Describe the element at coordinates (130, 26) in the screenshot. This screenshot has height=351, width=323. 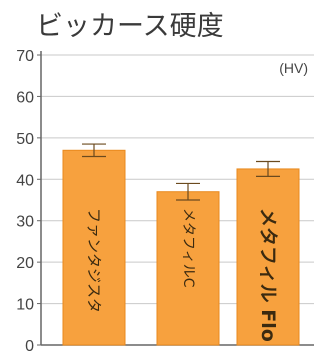
I see `chart-title: ビッカース硬度` at that location.